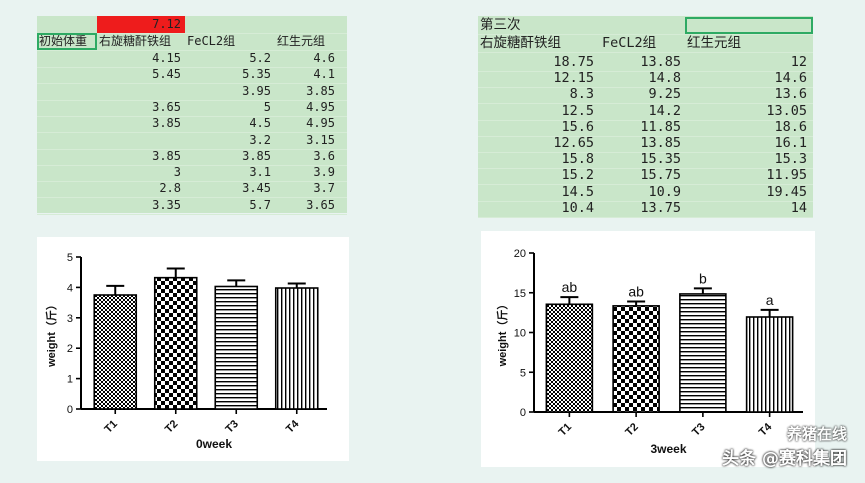 This screenshot has width=865, height=483. Describe the element at coordinates (256, 74) in the screenshot. I see `sheet1-cell: 5.35` at that location.